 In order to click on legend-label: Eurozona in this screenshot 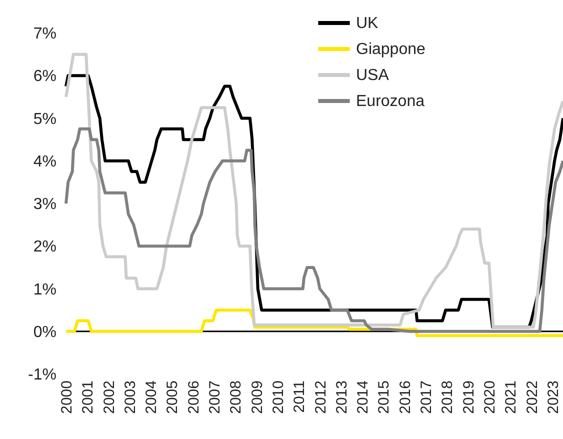, I will do `click(390, 101)`.